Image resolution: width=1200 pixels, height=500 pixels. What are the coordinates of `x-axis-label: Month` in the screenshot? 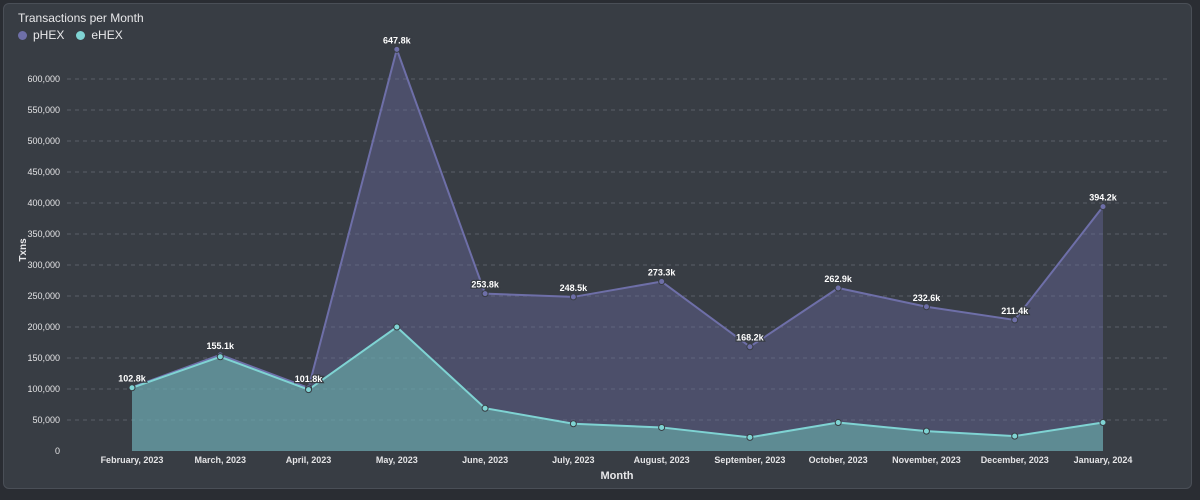 It's located at (617, 476).